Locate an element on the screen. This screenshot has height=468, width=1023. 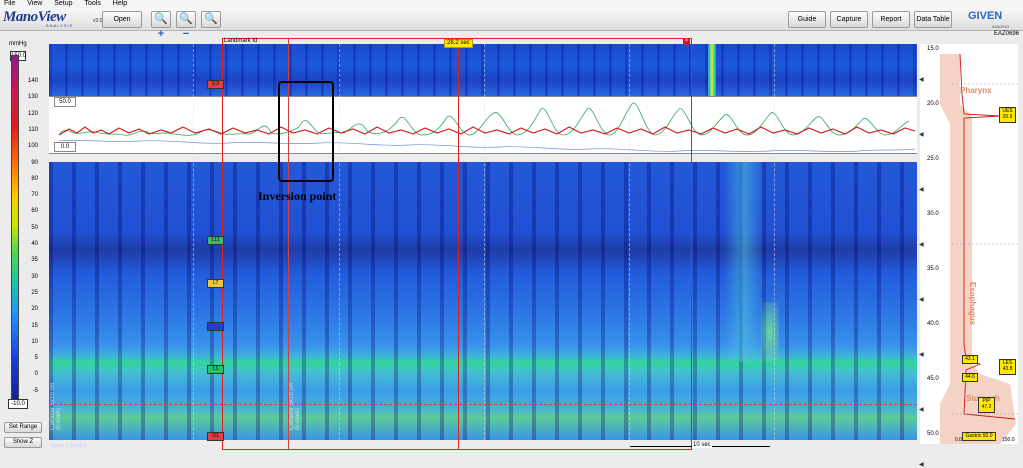
menu-help: Help is located at coordinates (120, 3).